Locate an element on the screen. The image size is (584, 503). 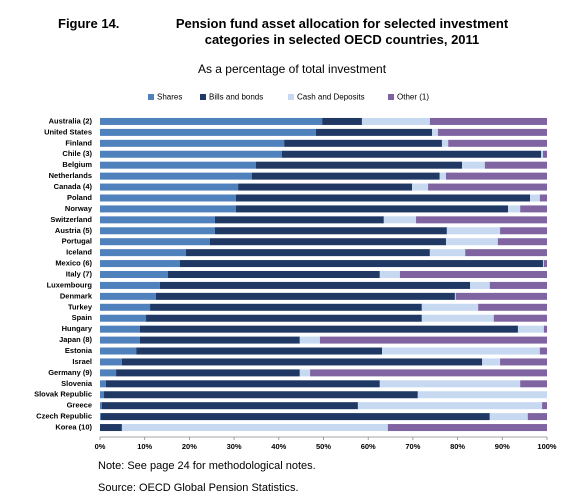
y-tick-label: Finland is located at coordinates (78, 142).